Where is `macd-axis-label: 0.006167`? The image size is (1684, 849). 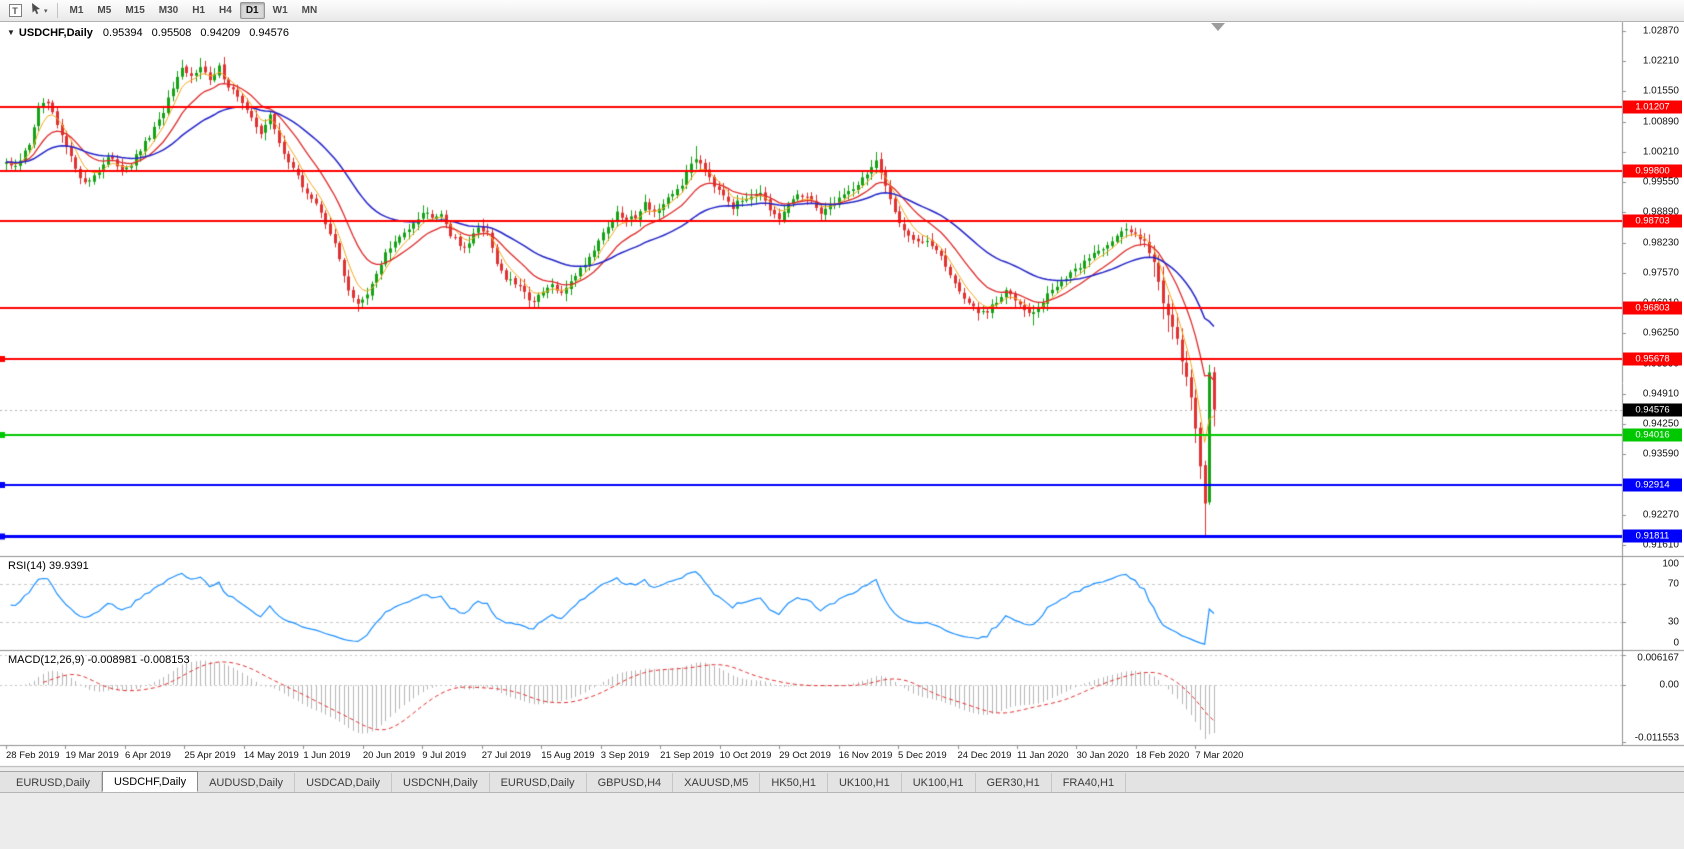 macd-axis-label: 0.006167 is located at coordinates (1658, 658).